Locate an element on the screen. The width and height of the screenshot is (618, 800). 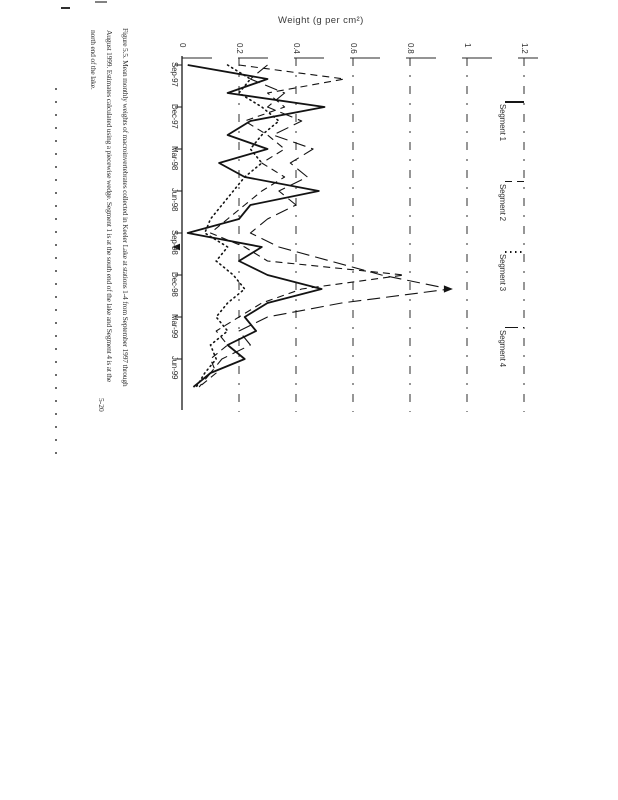
scan-border-artifact is located at coordinates (56, 275).